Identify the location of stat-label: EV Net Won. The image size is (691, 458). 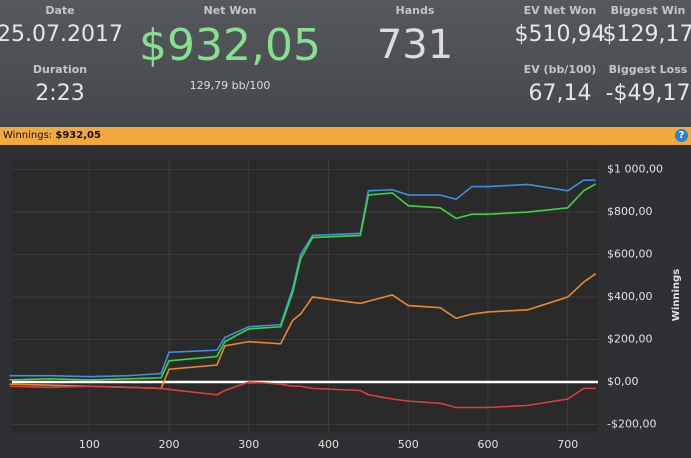
(560, 10).